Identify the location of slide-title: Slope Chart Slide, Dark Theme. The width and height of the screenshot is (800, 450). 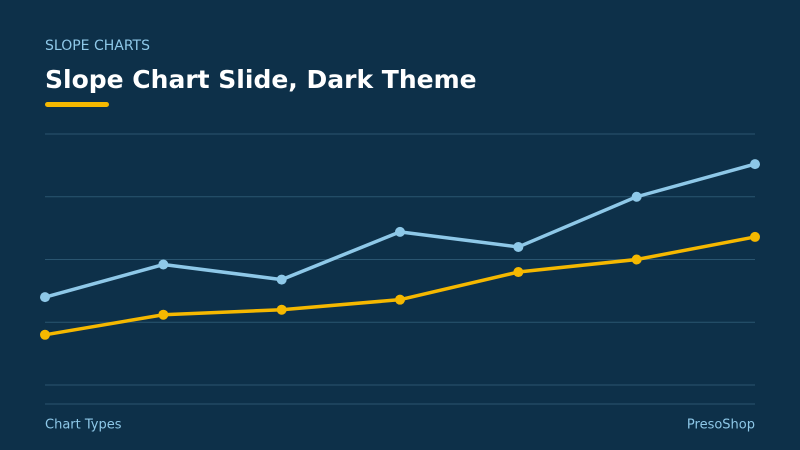
(261, 79).